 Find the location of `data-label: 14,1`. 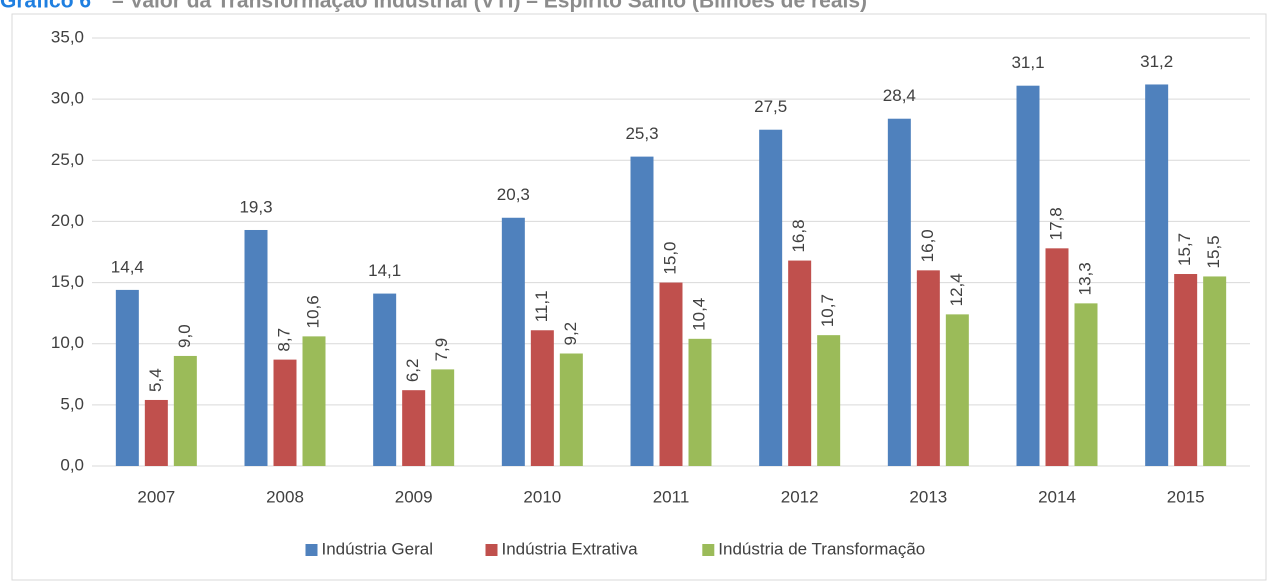

data-label: 14,1 is located at coordinates (384, 270).